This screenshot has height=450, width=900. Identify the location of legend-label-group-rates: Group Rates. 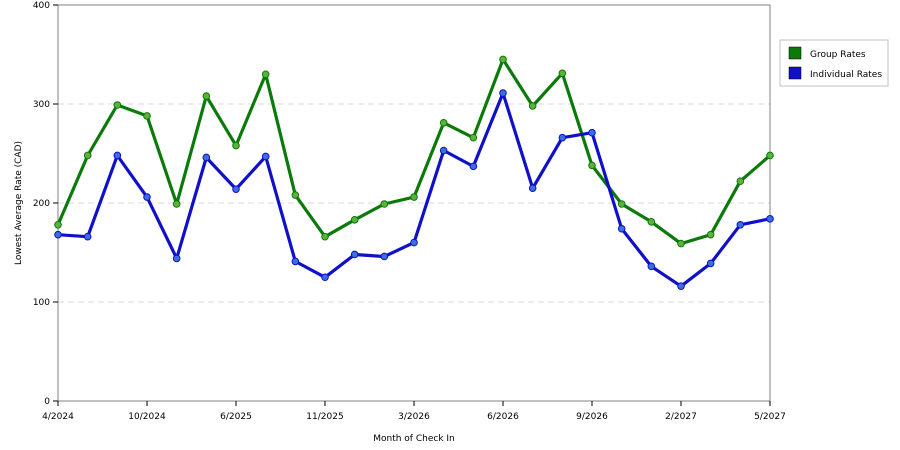
(838, 55).